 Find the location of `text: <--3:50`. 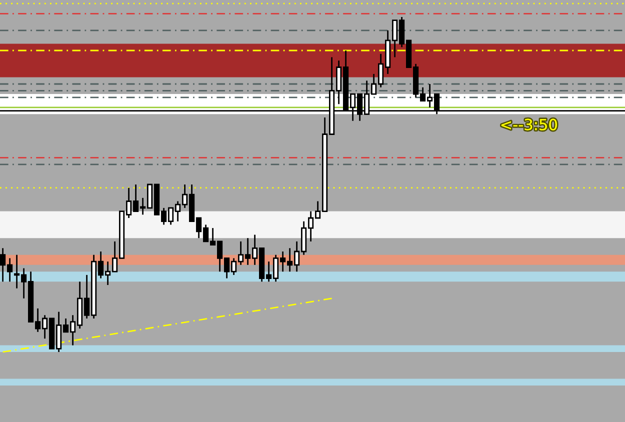

text: <--3:50 is located at coordinates (529, 124).